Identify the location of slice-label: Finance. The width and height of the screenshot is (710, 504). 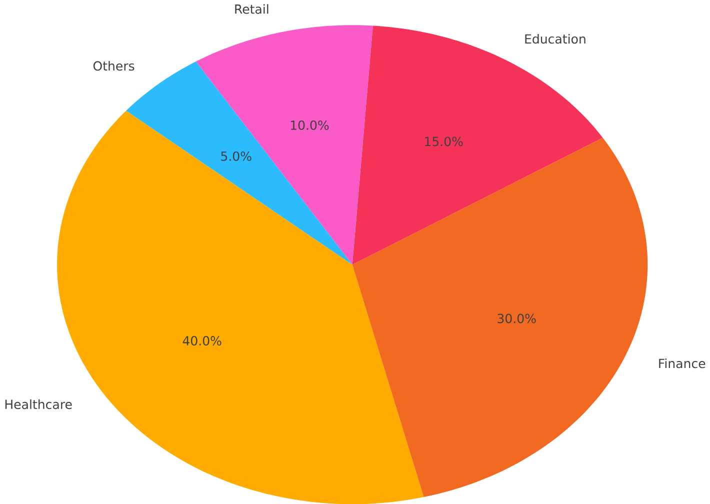
(682, 363).